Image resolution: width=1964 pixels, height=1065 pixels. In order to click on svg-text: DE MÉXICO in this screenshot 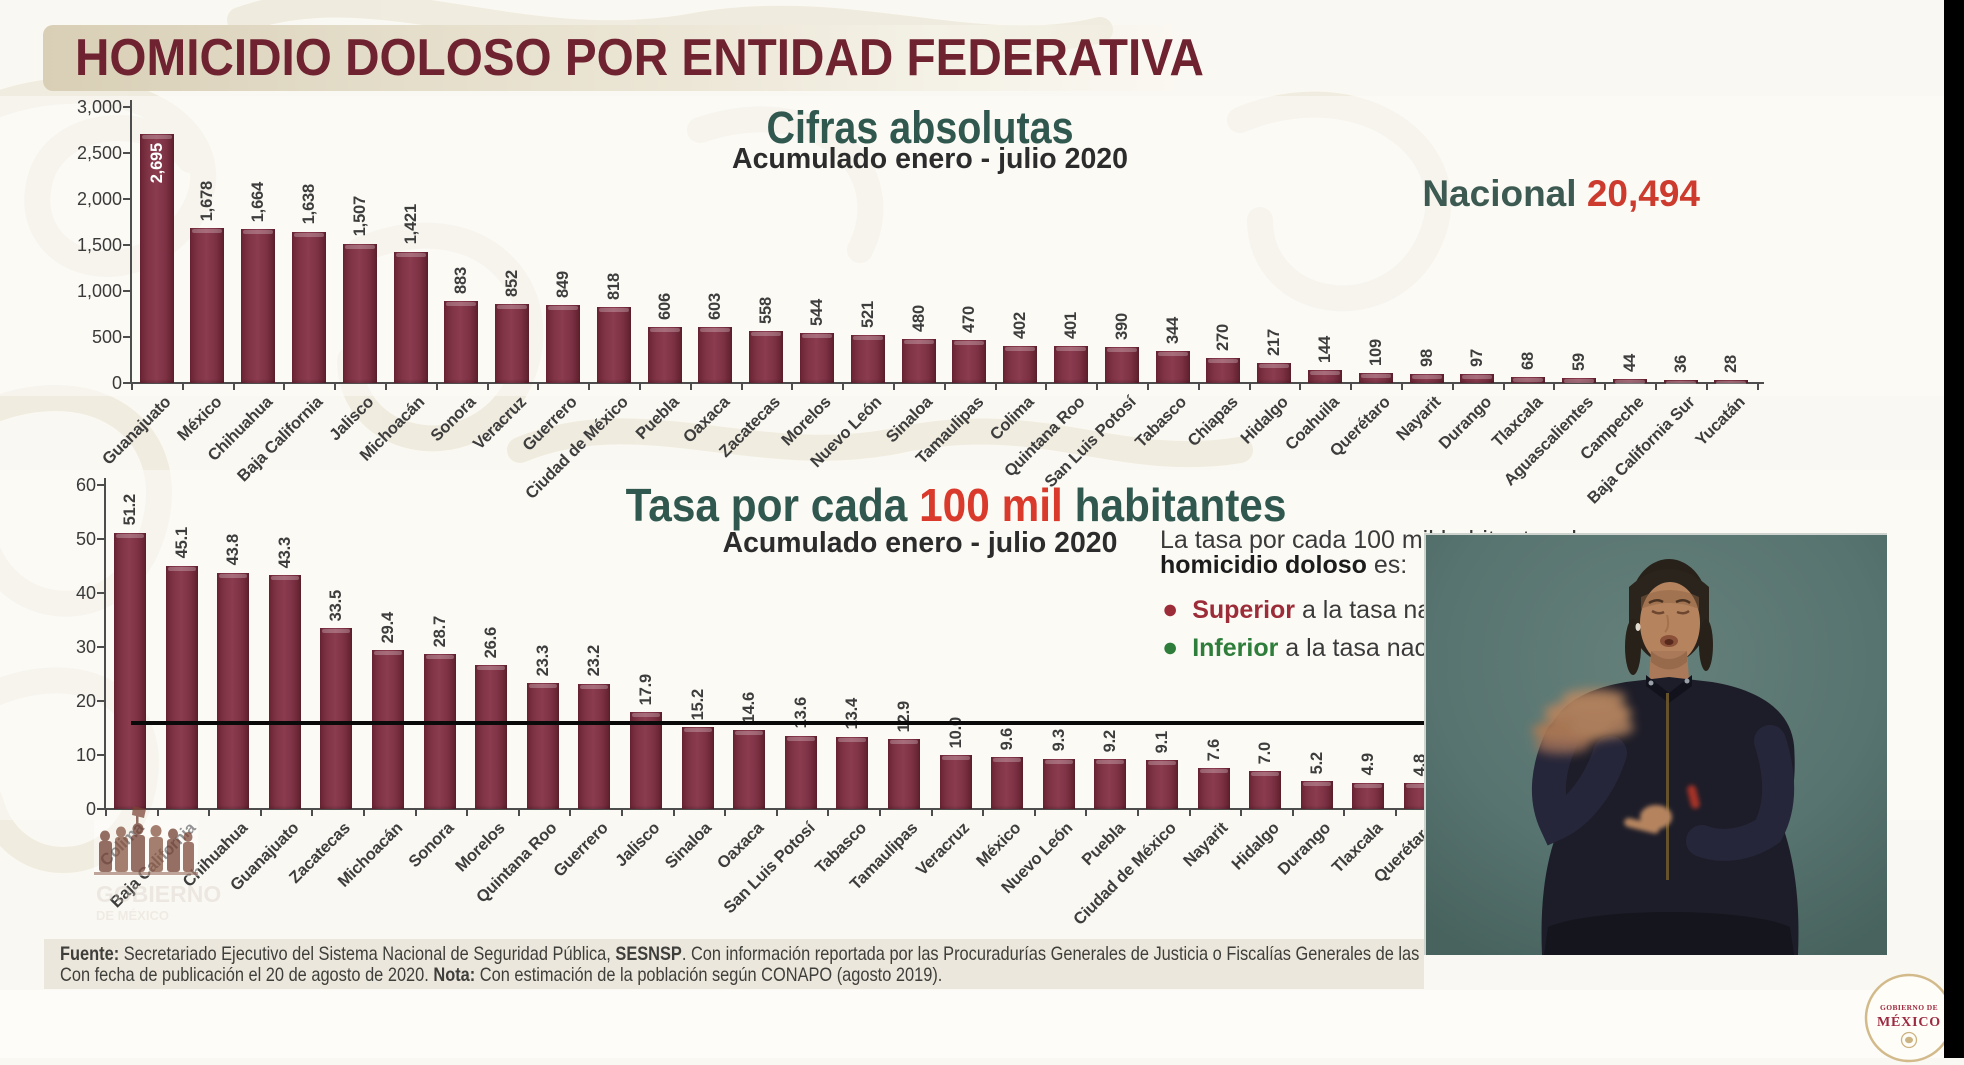, I will do `click(132, 915)`.